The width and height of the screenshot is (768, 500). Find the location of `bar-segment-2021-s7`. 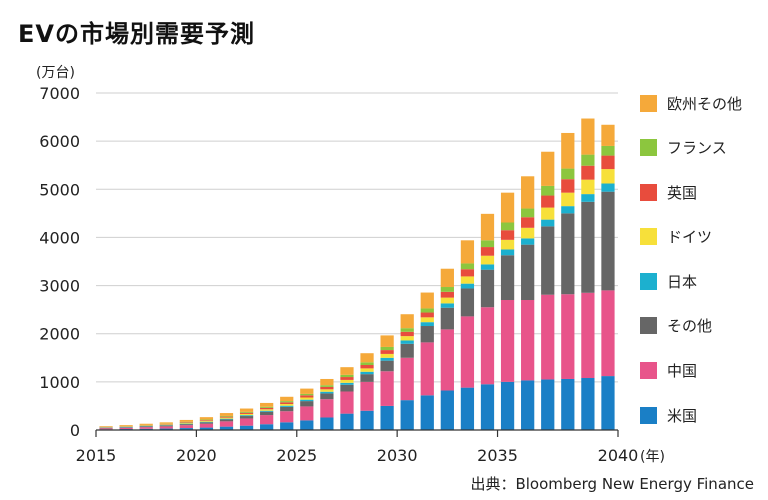

bar-segment-2021-s7 is located at coordinates (226, 414).